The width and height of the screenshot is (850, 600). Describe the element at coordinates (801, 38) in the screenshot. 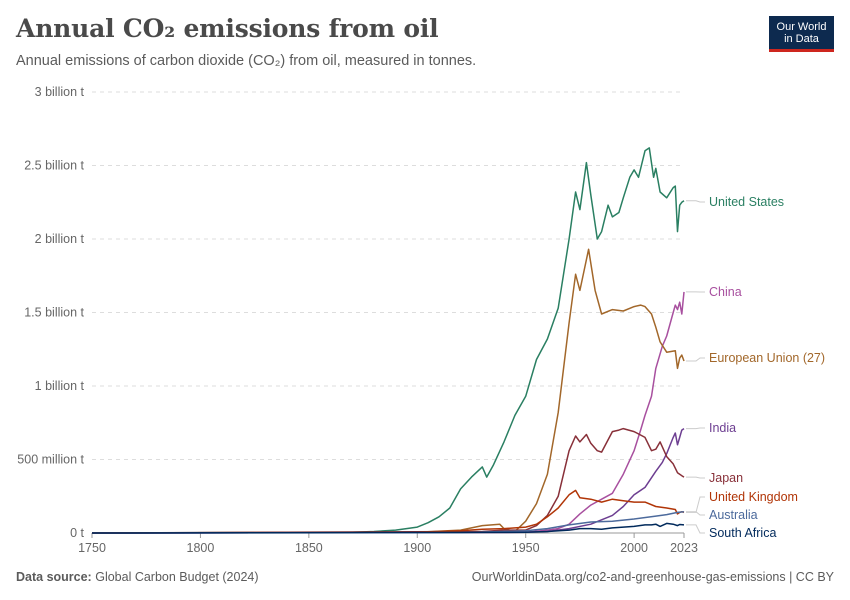

I see `logo-line-2: in Data` at that location.